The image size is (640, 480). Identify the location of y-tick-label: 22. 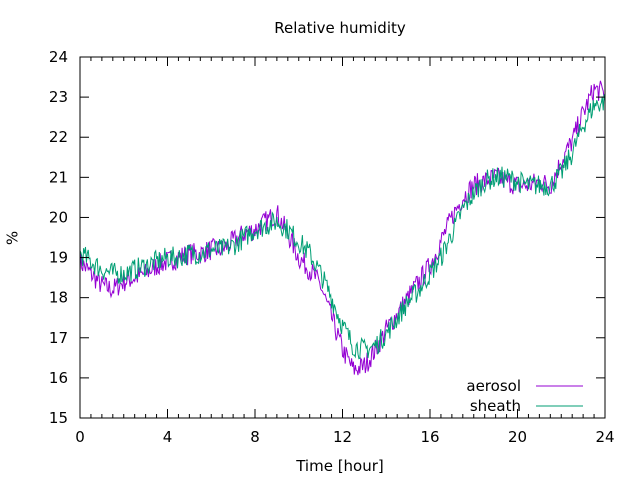
(58, 137).